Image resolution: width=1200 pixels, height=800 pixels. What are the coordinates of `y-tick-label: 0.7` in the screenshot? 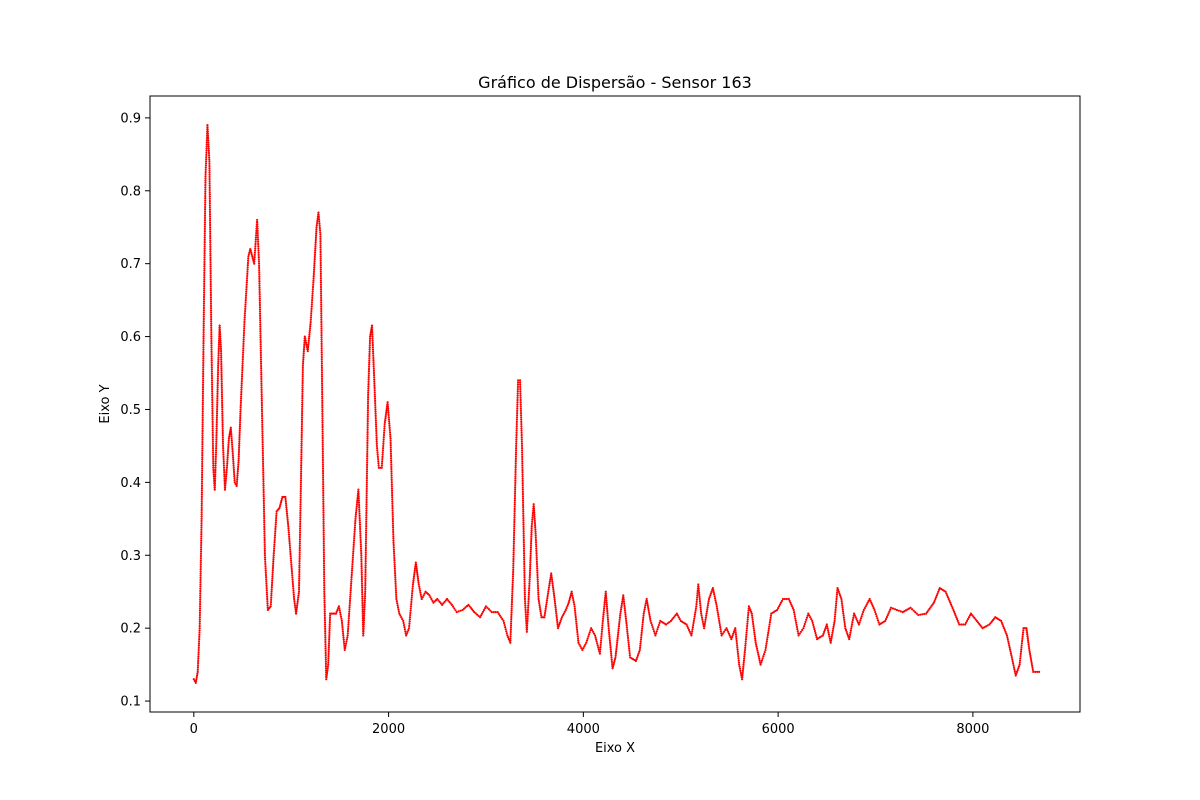 It's located at (130, 264).